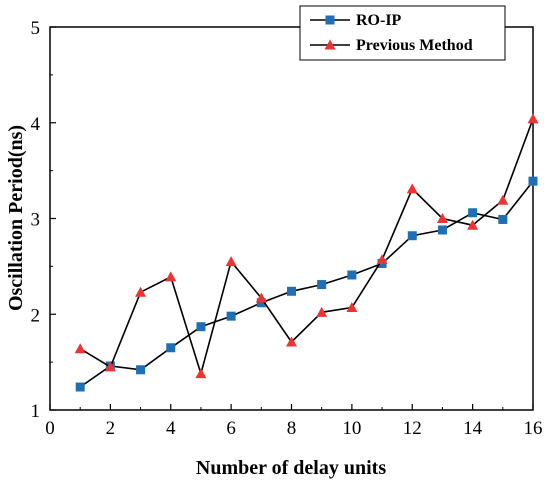 The width and height of the screenshot is (550, 490). What do you see at coordinates (111, 428) in the screenshot?
I see `x-tick-label: 2` at bounding box center [111, 428].